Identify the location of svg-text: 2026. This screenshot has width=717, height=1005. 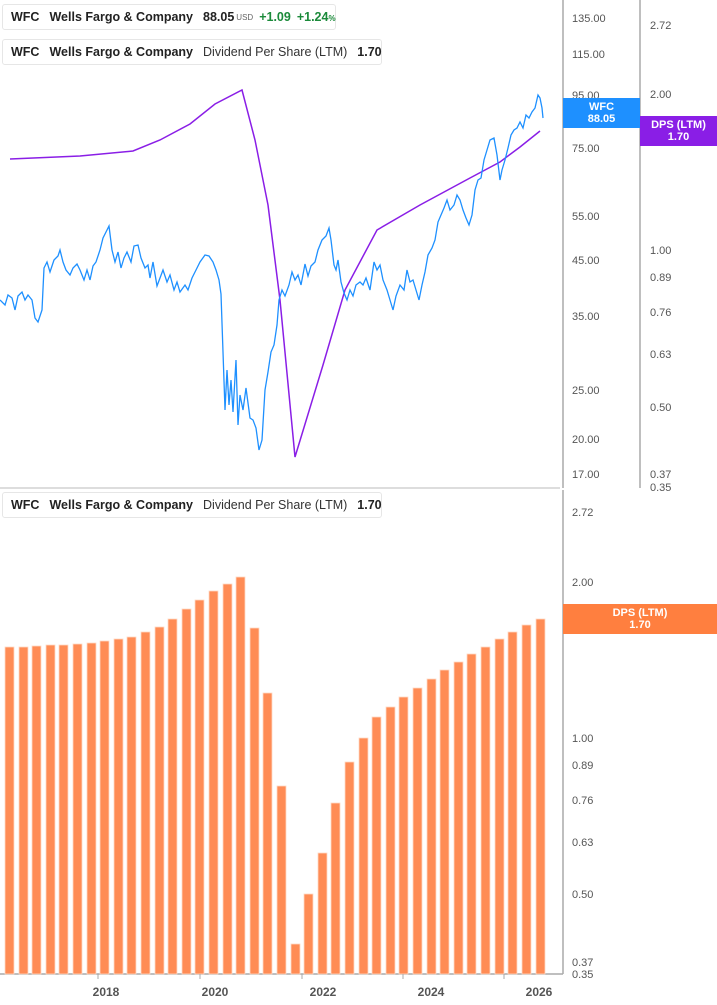
(539, 992).